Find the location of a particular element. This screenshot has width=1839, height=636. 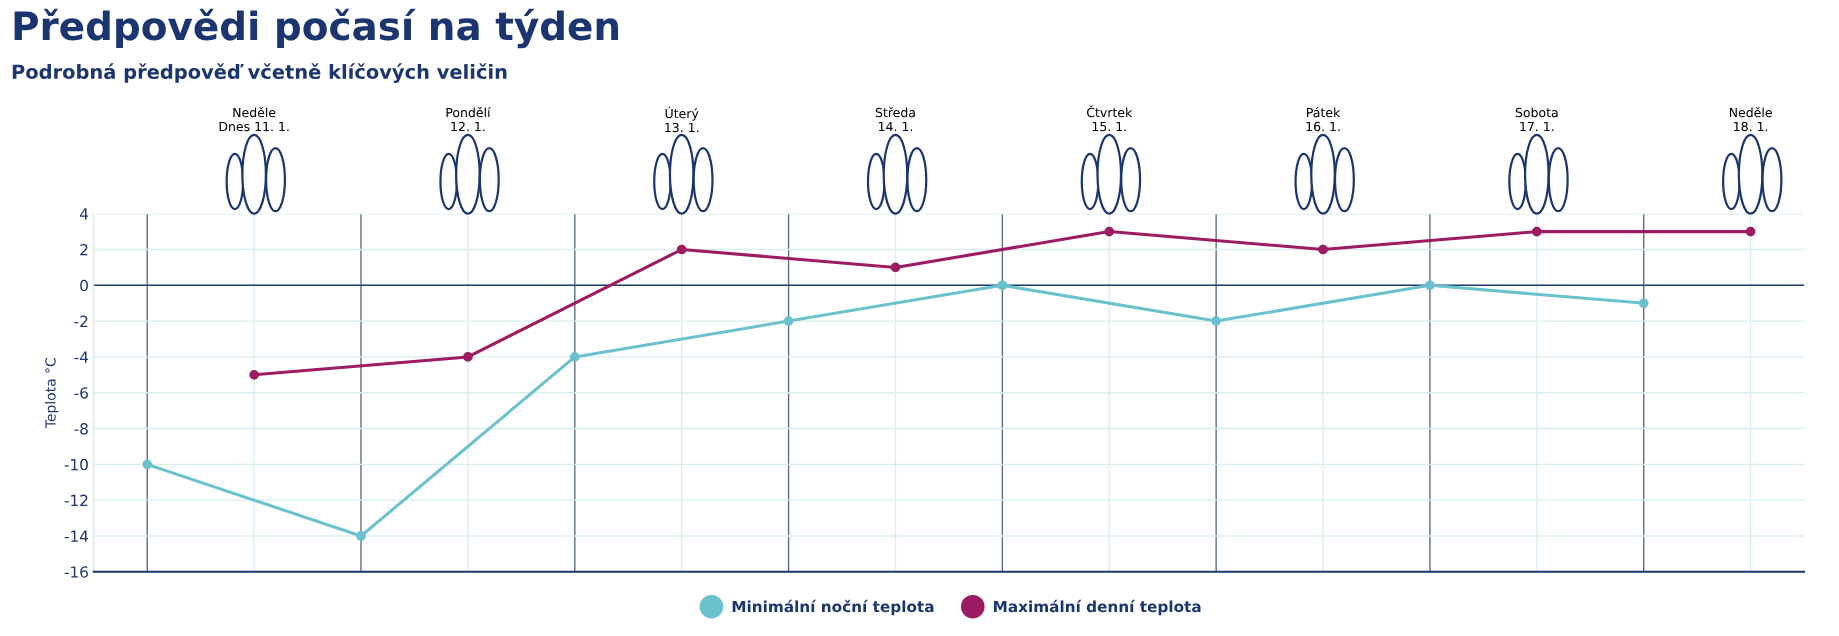

text: Pátek 16. 1. is located at coordinates (1323, 119).